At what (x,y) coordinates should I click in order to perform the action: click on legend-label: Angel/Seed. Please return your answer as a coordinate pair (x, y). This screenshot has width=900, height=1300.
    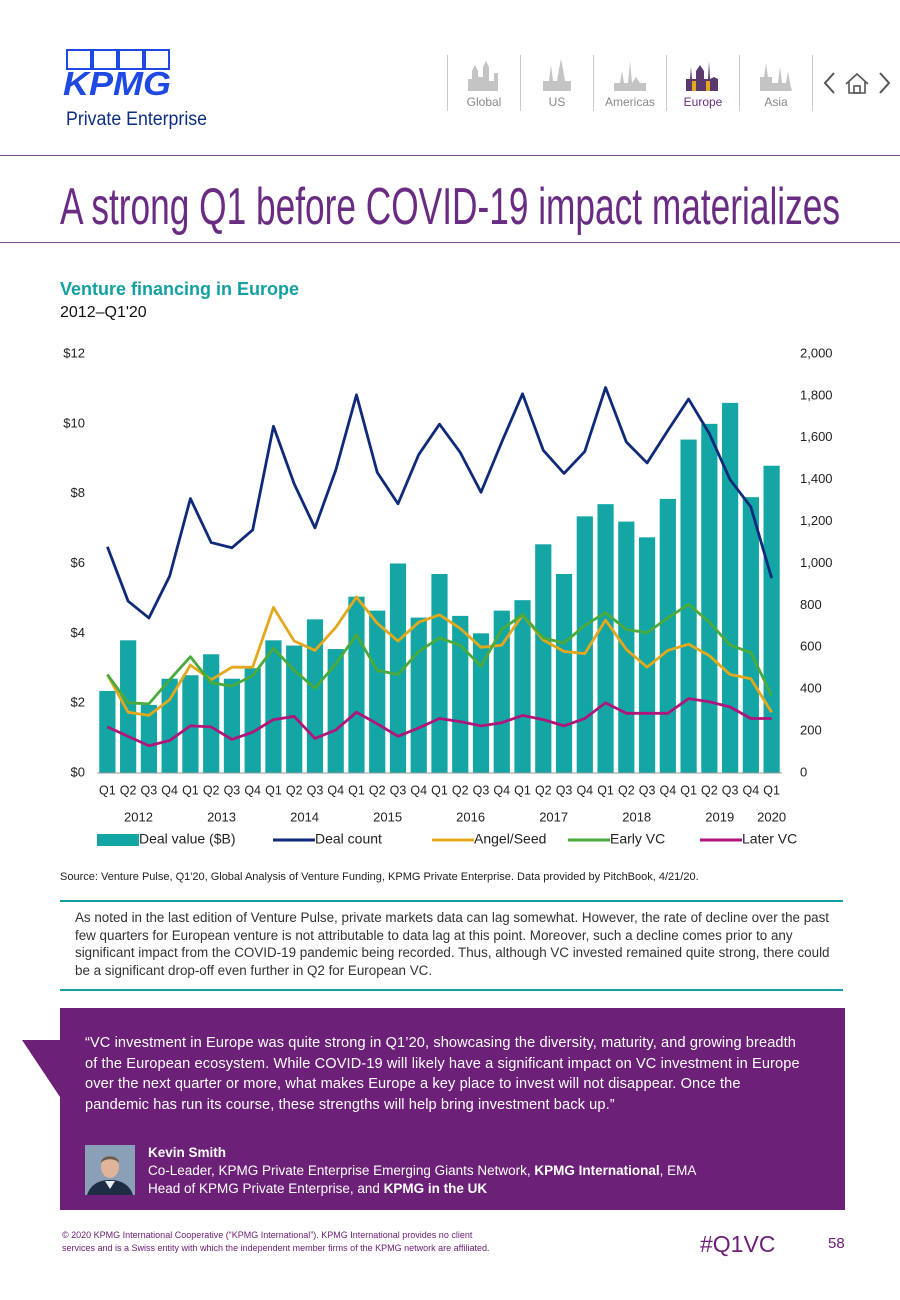
    Looking at the image, I should click on (510, 839).